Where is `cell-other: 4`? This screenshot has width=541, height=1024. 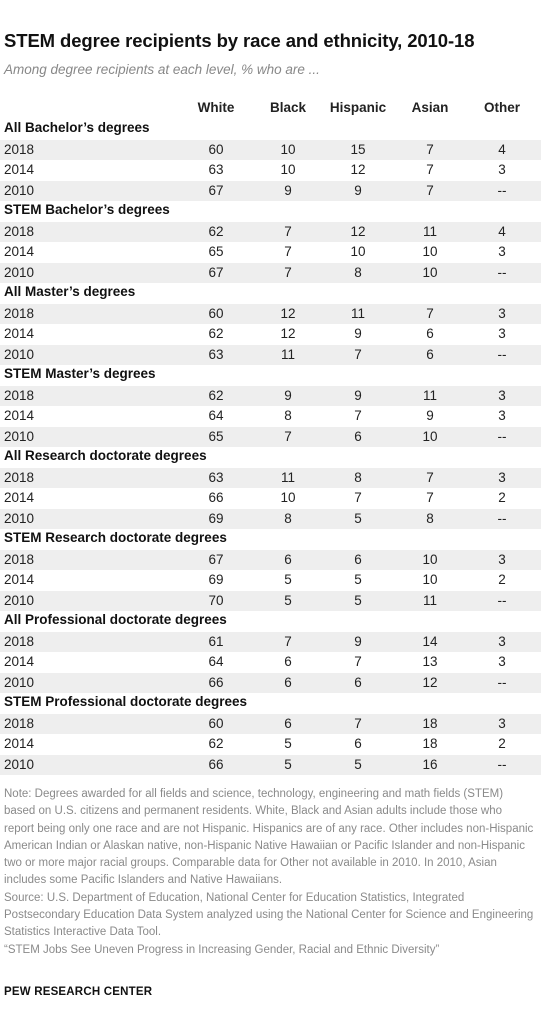 cell-other: 4 is located at coordinates (502, 231).